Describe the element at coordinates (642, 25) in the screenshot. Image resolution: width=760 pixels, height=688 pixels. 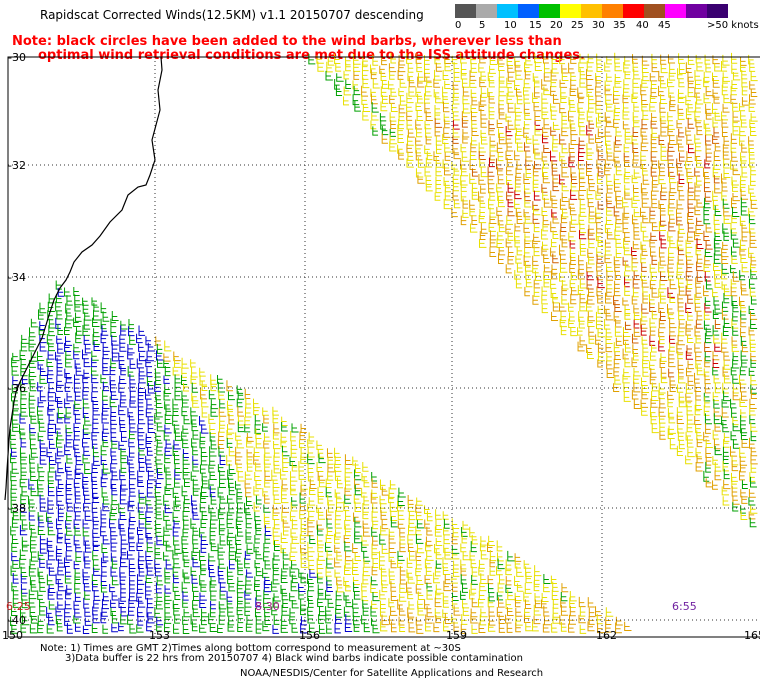
I see `scale-label: 40` at that location.